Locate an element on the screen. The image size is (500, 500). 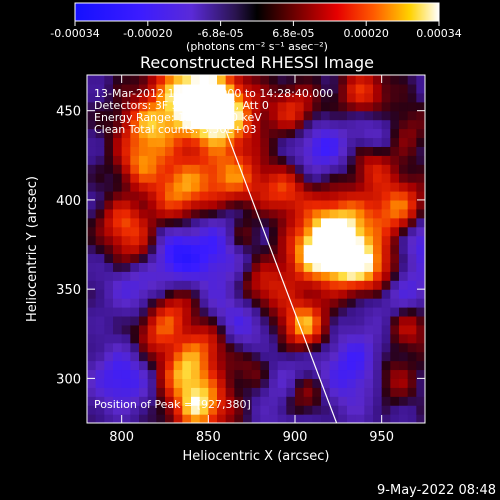
x-tick-label: 900 is located at coordinates (295, 437).